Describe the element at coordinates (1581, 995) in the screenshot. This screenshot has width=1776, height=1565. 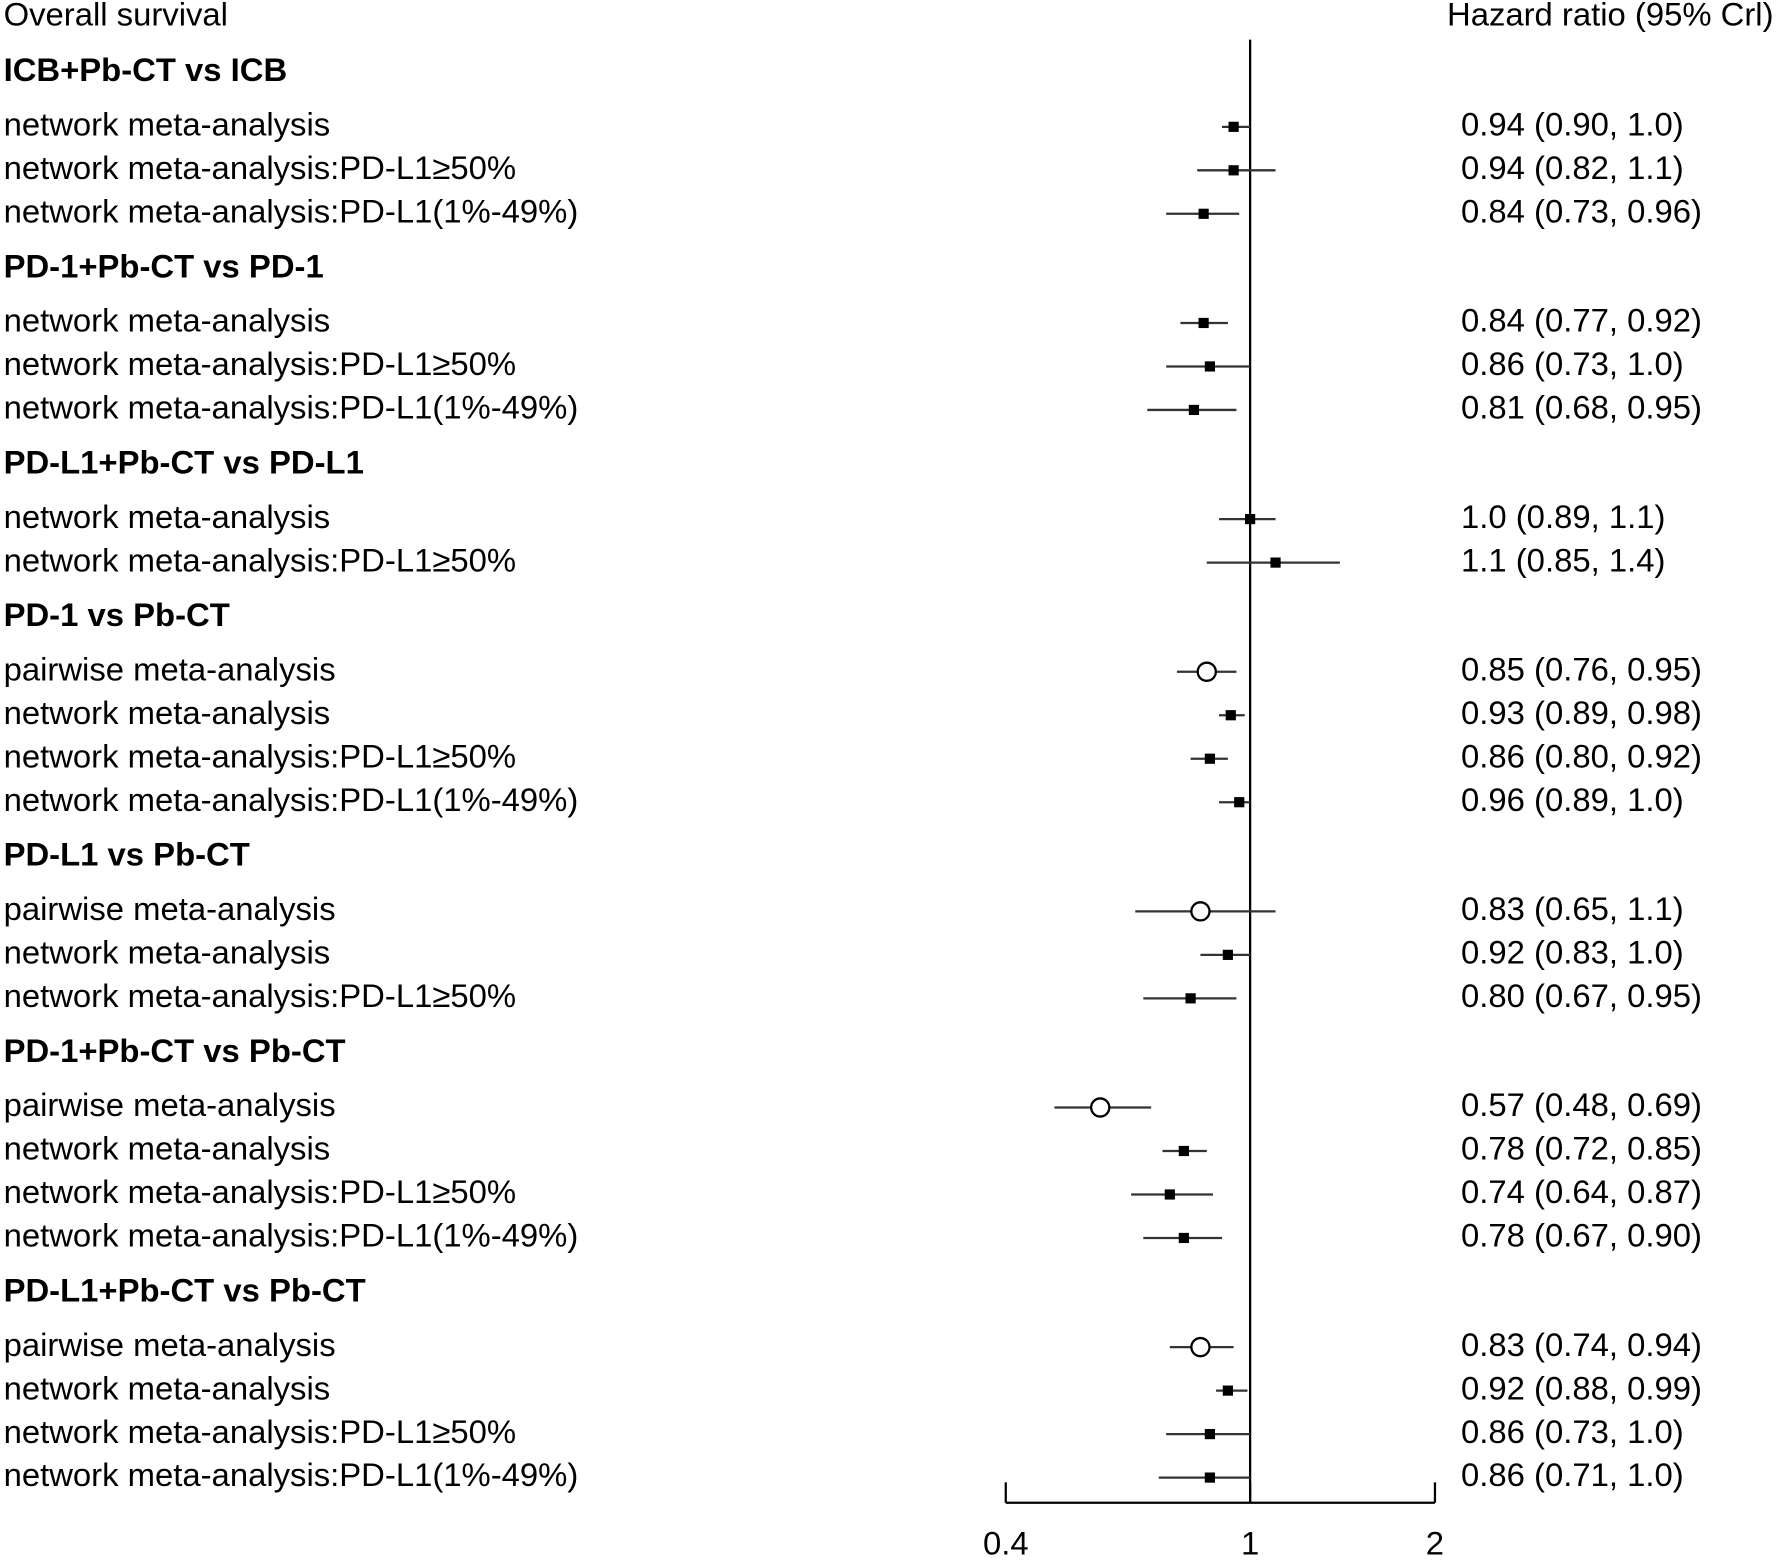
I see `value-label: 0.80 (0.67, 0.95)` at that location.